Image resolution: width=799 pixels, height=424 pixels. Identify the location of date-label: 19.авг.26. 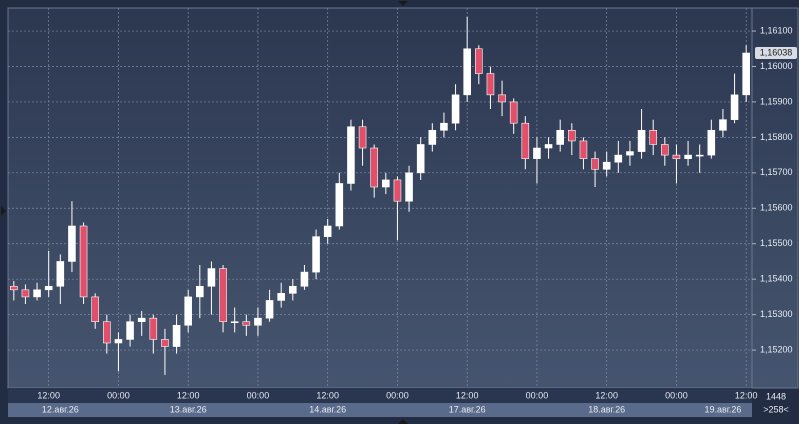
(722, 409).